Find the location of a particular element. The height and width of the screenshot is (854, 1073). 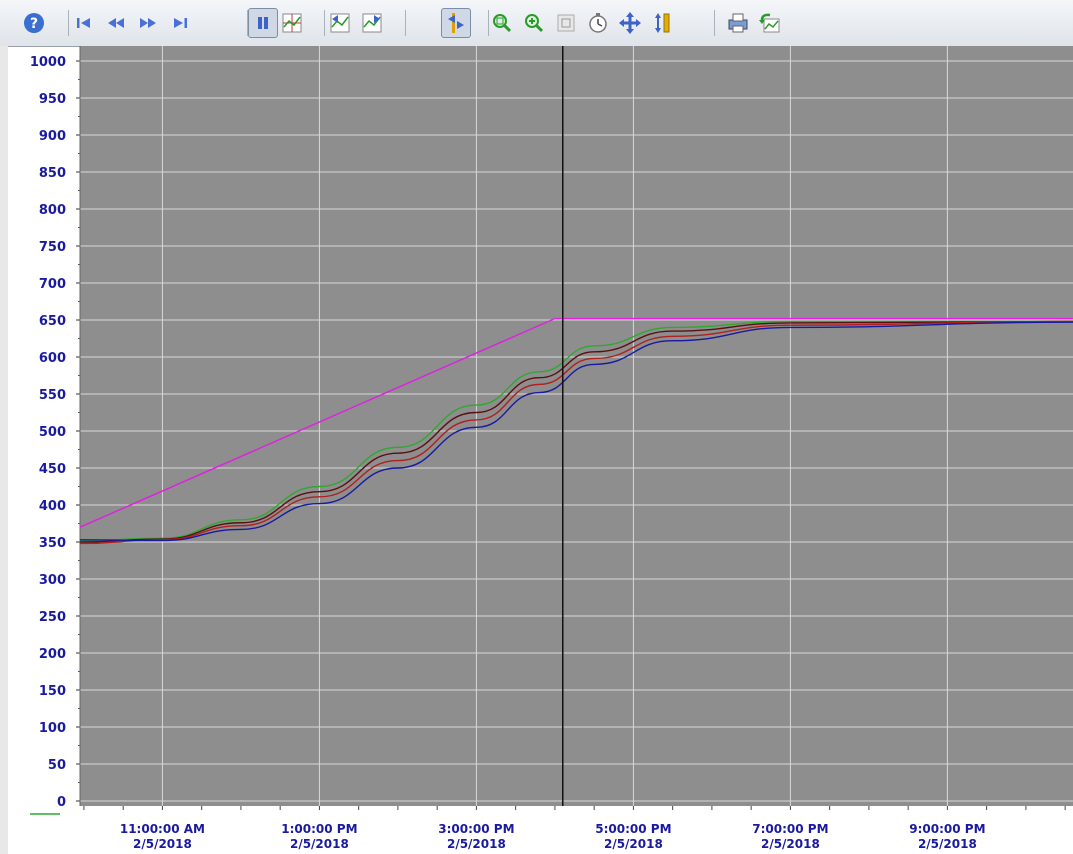

previous-button is located at coordinates (116, 23).